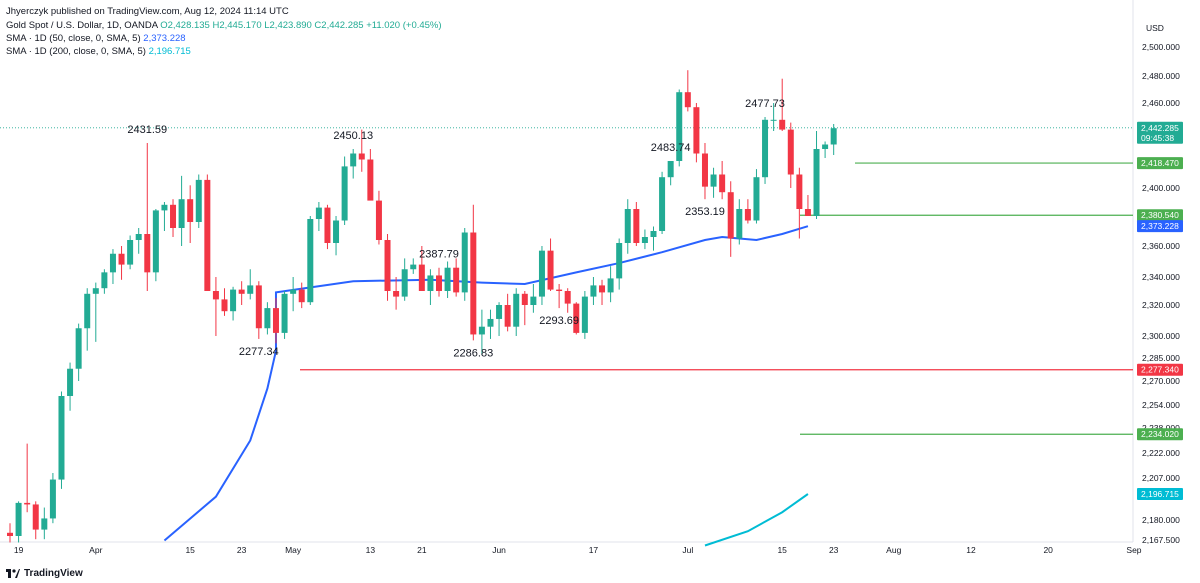  Describe the element at coordinates (1157, 138) in the screenshot. I see `price-tag-countdown: 09:45:38` at that location.